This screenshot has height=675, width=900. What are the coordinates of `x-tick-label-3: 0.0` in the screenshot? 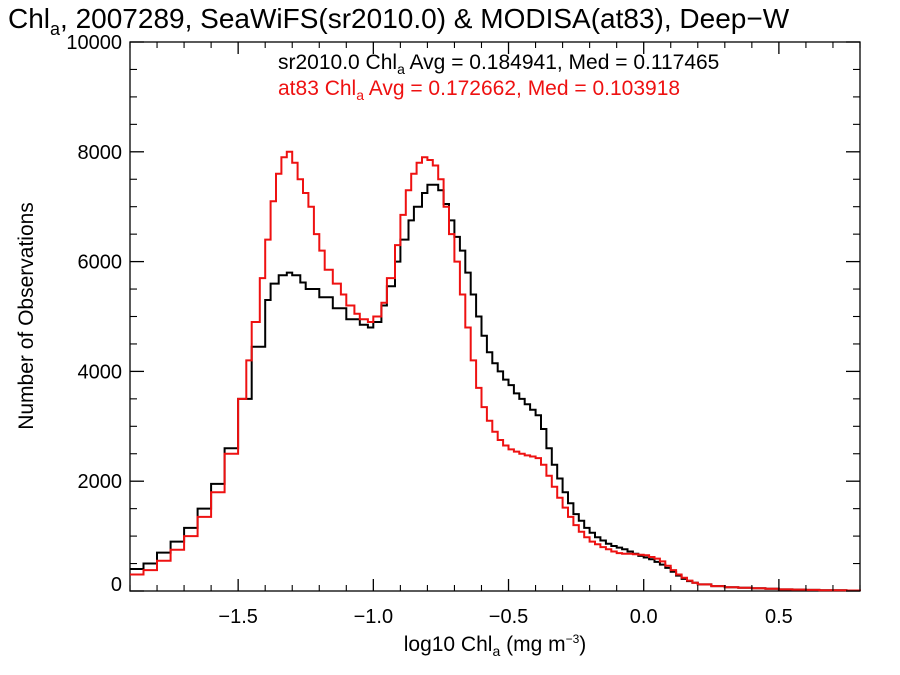 It's located at (644, 617).